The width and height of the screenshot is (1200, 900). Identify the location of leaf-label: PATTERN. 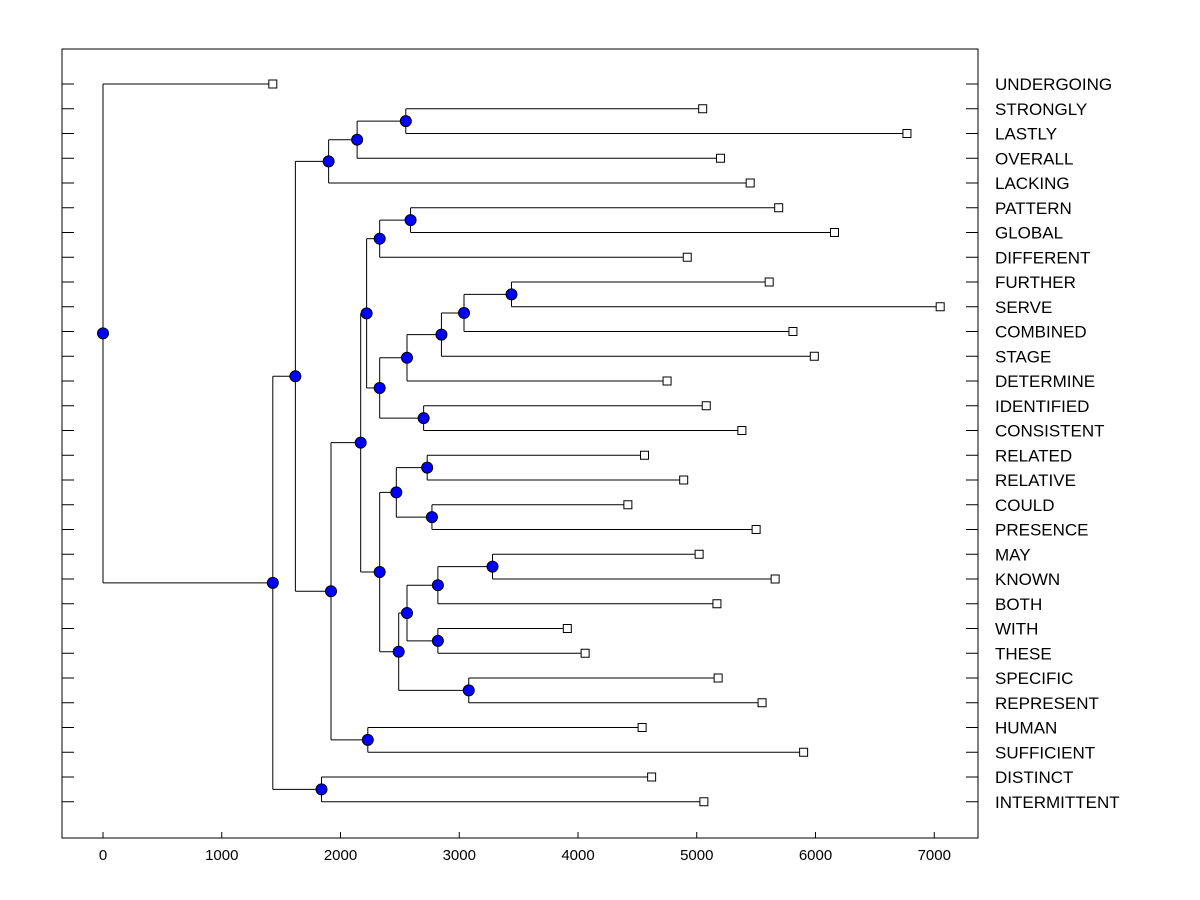
(1033, 208).